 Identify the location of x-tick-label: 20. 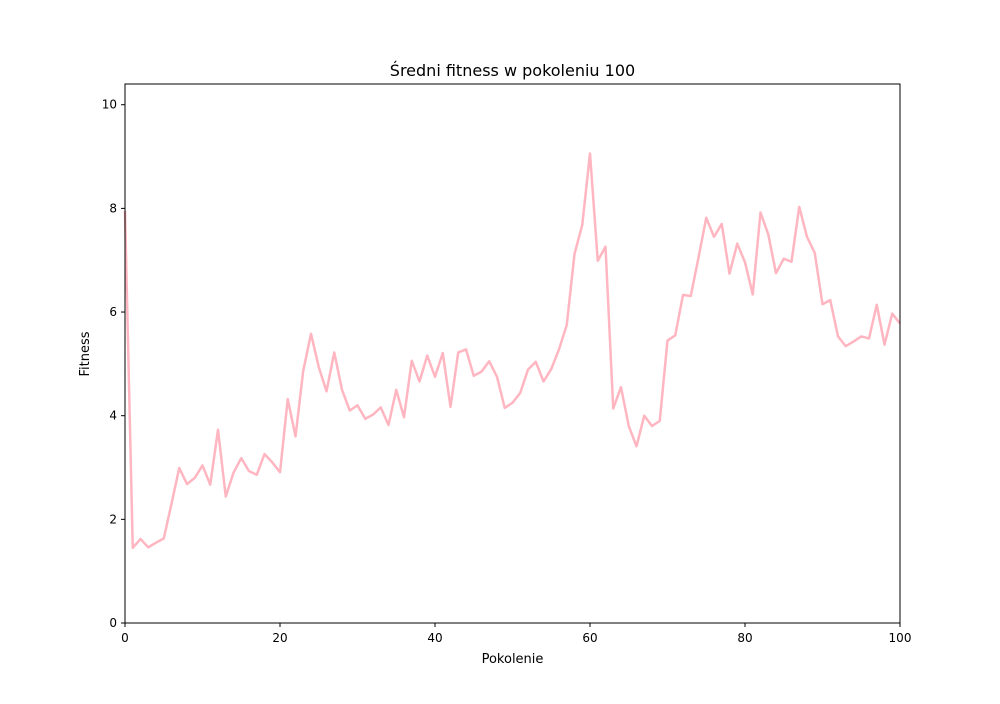
(279, 638).